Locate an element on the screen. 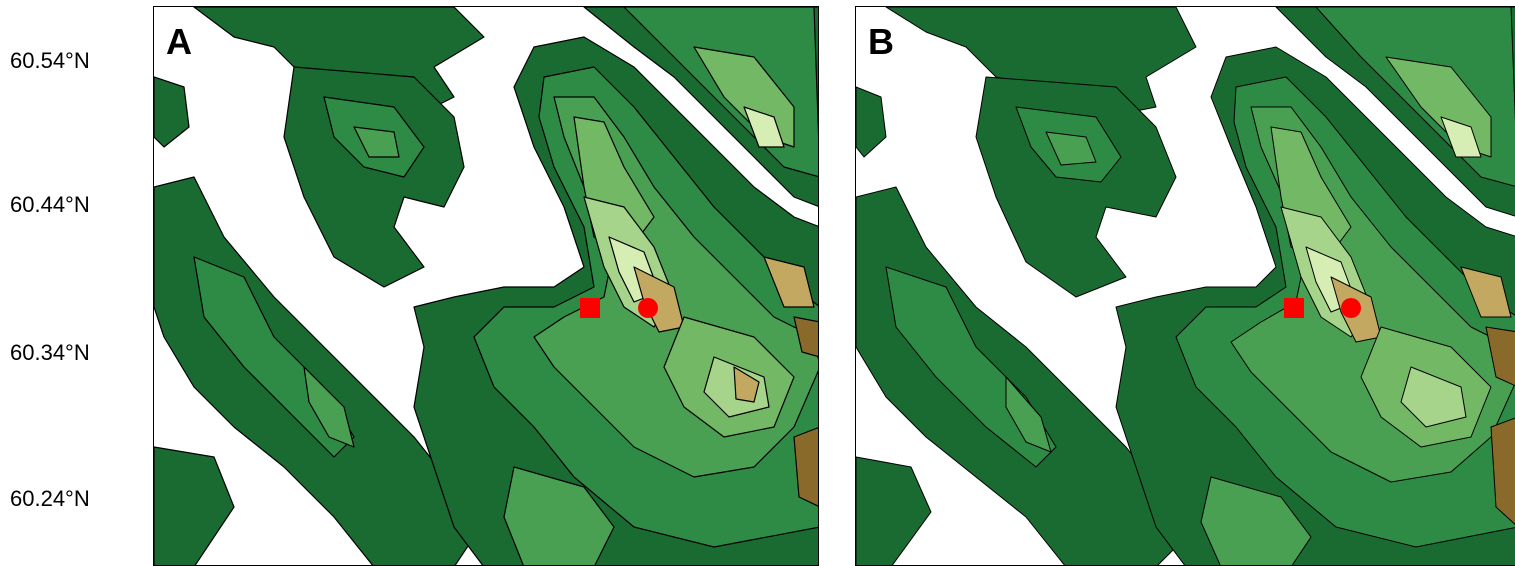 The image size is (1515, 566). latitude-axis: 60.54°N 60.44°N 60.34°N 60.24°N is located at coordinates (75, 279).